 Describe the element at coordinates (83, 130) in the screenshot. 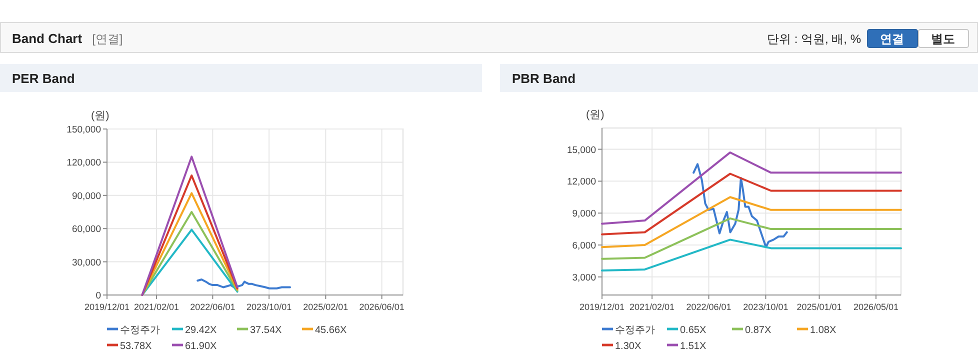

I see `y-tick-label: 150,000` at that location.